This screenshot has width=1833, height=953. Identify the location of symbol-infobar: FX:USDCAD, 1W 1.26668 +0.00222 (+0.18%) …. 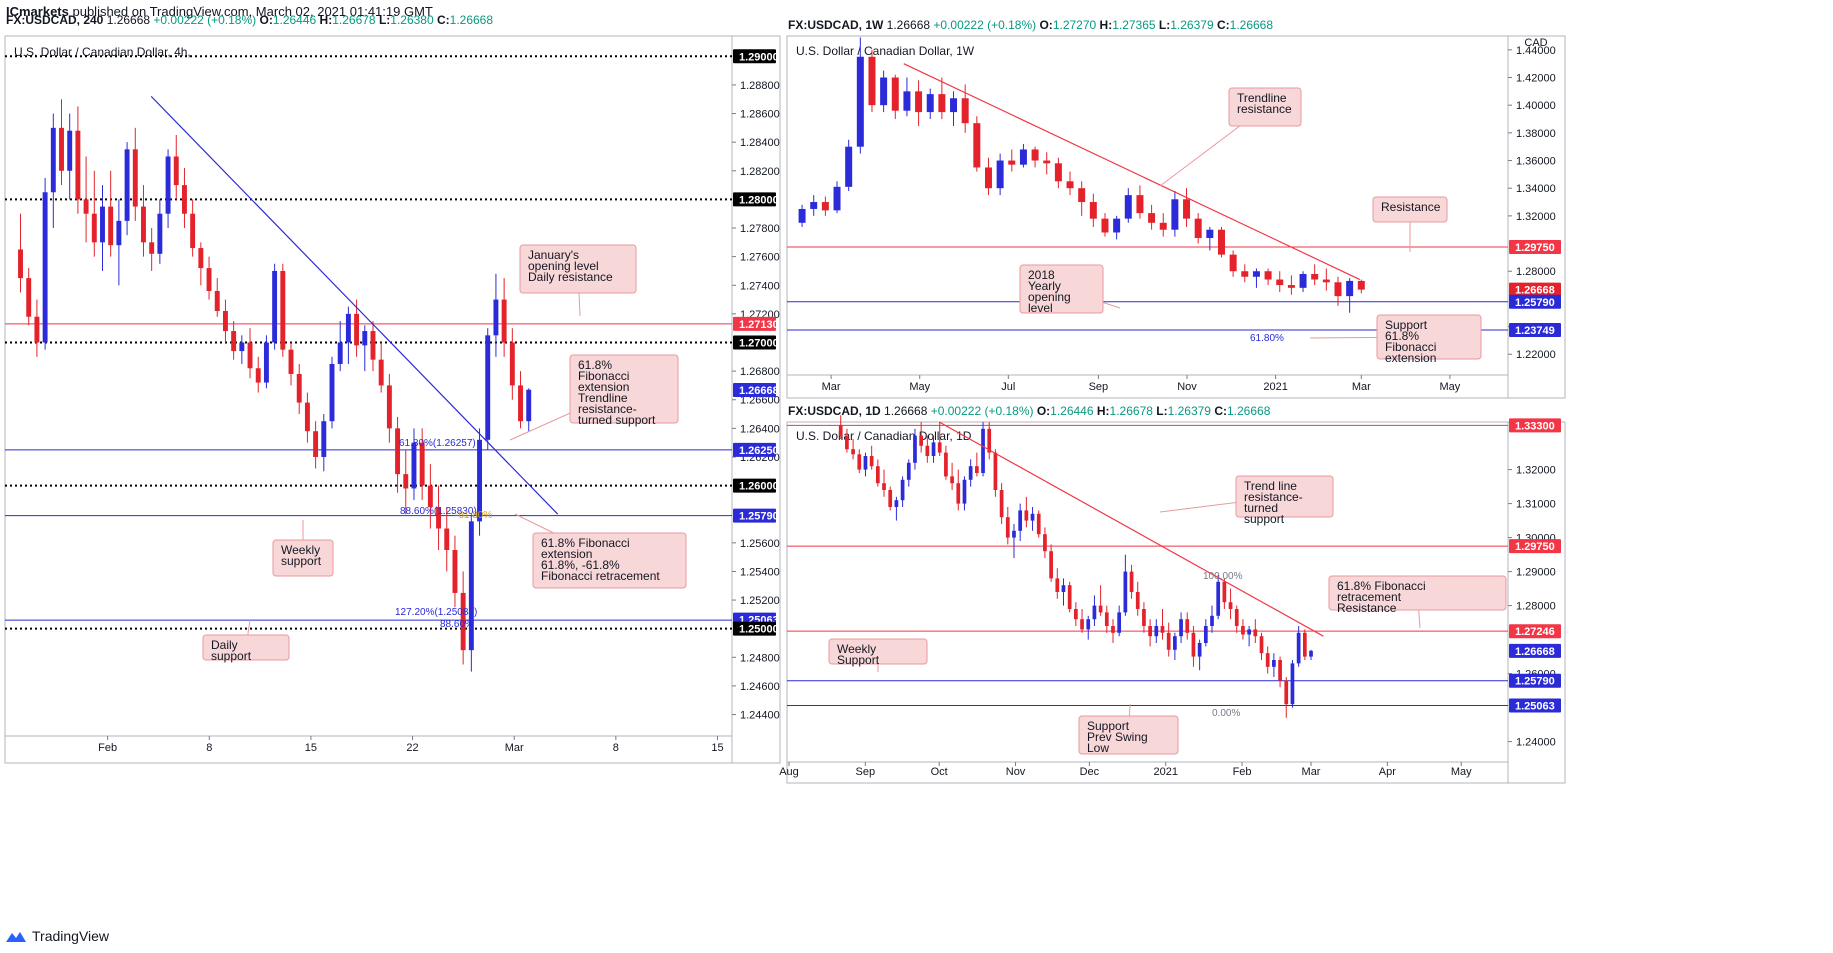
(1030, 25).